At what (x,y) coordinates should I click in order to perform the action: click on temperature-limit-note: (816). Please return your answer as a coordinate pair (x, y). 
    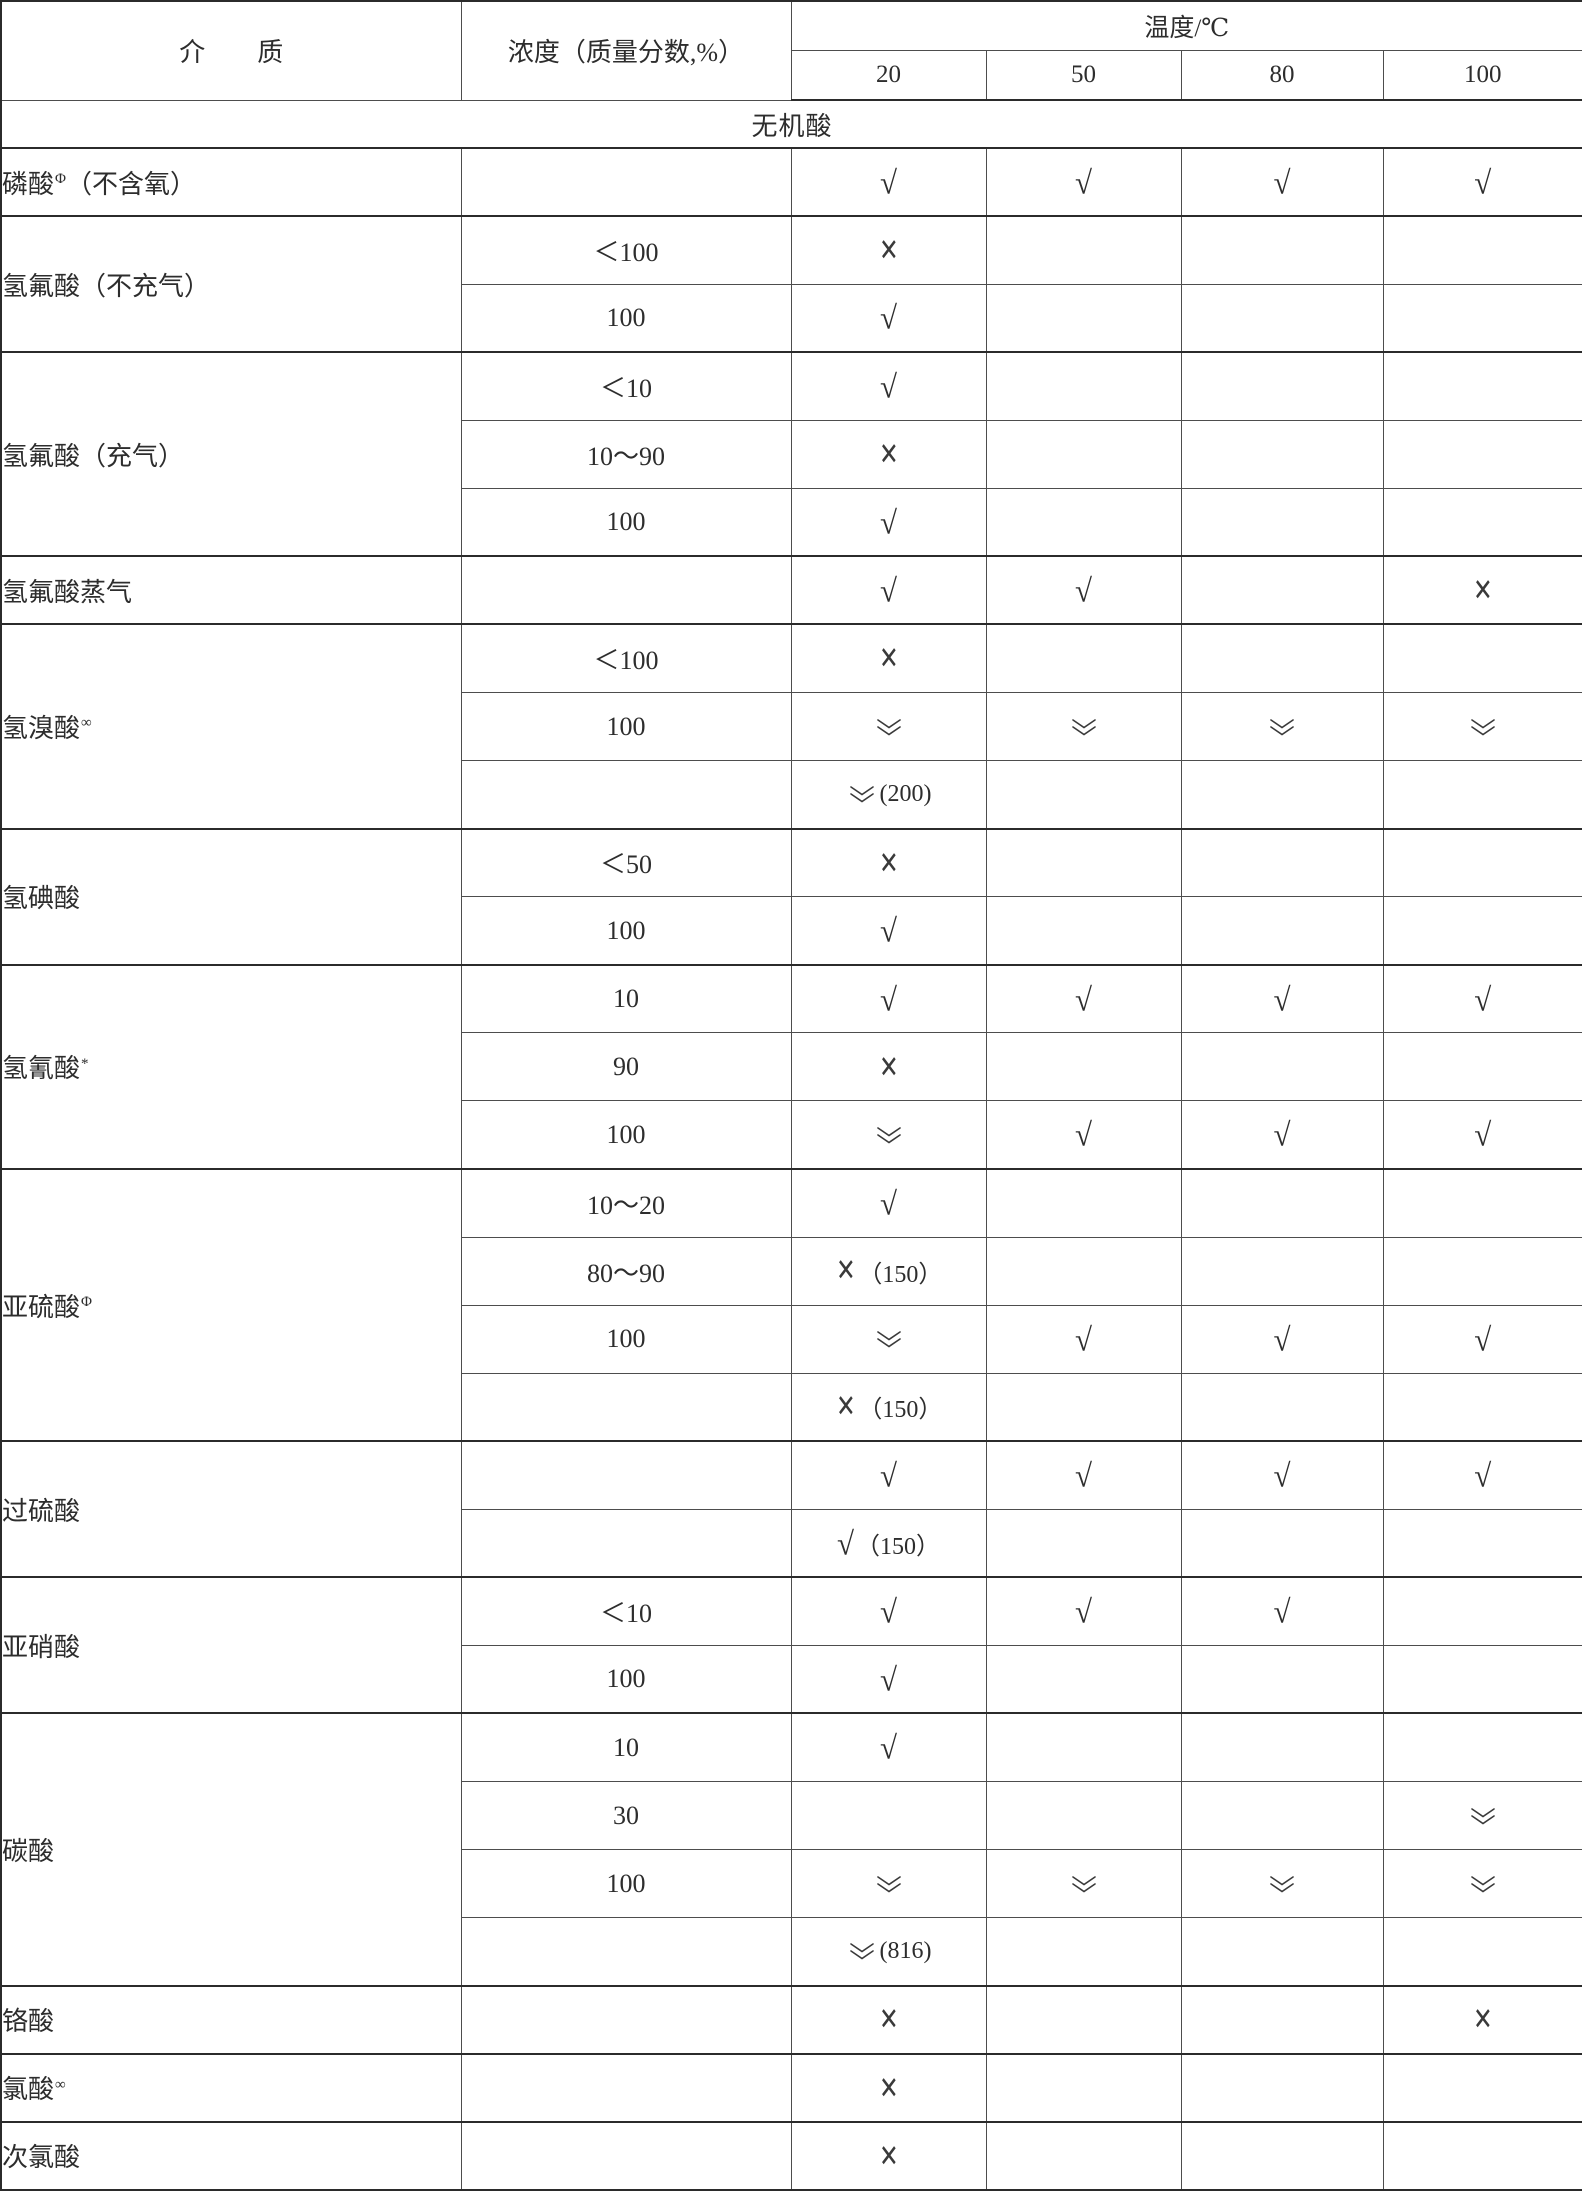
    Looking at the image, I should click on (905, 1951).